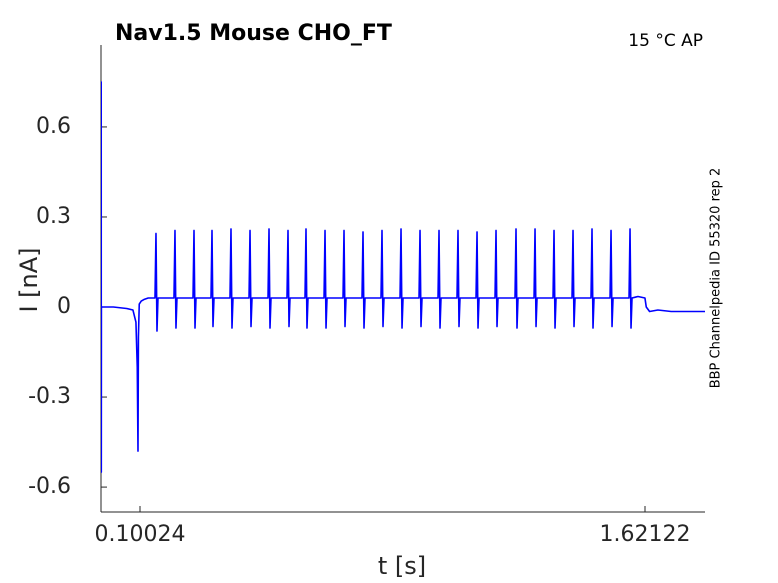 This screenshot has height=583, width=778. Describe the element at coordinates (665, 41) in the screenshot. I see `annotation: 15 °C AP` at that location.